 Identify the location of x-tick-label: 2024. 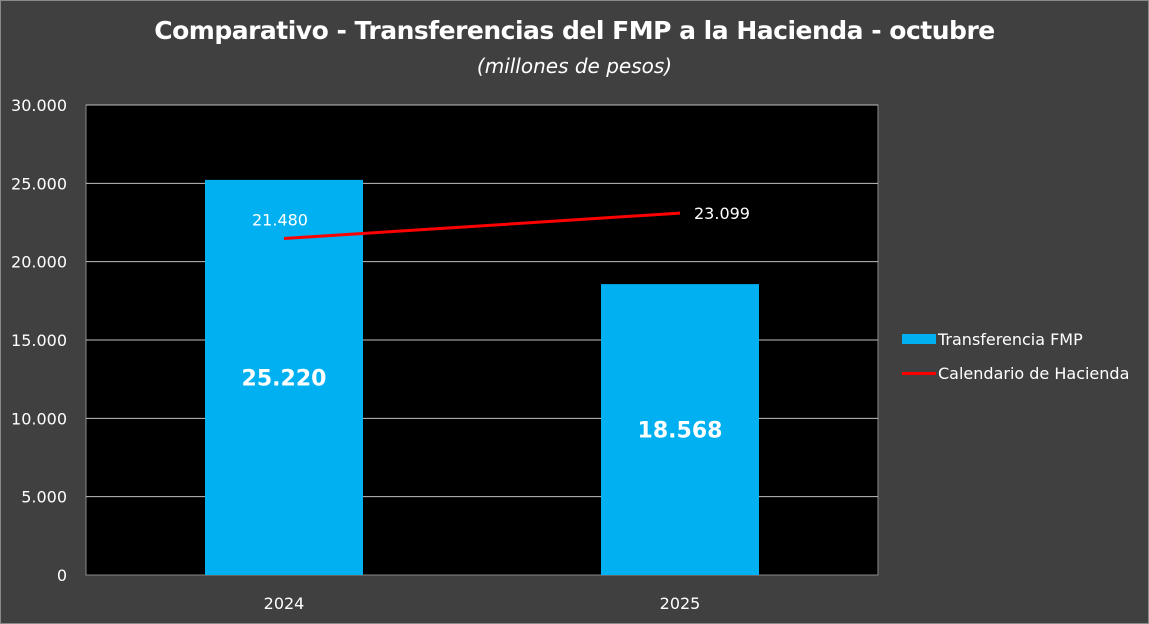
(284, 603).